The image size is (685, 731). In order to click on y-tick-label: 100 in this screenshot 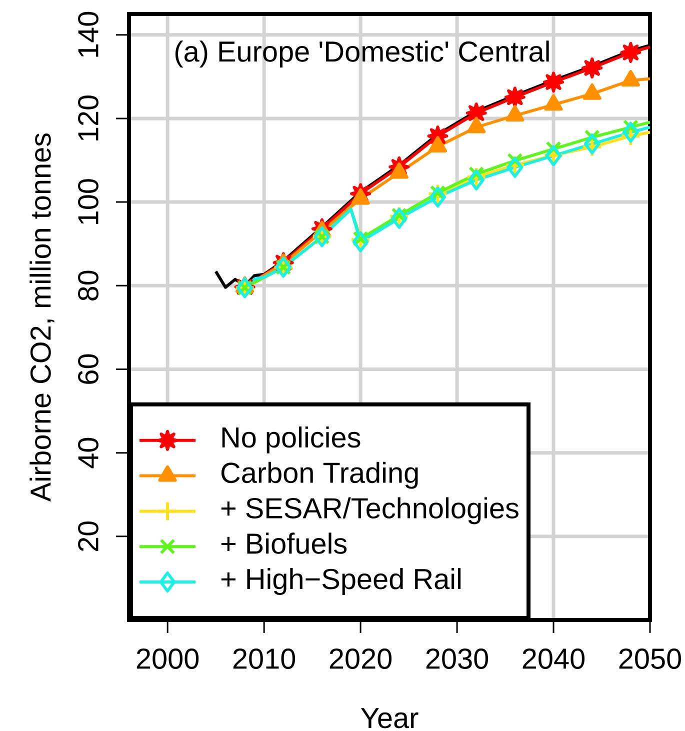, I will do `click(88, 201)`.